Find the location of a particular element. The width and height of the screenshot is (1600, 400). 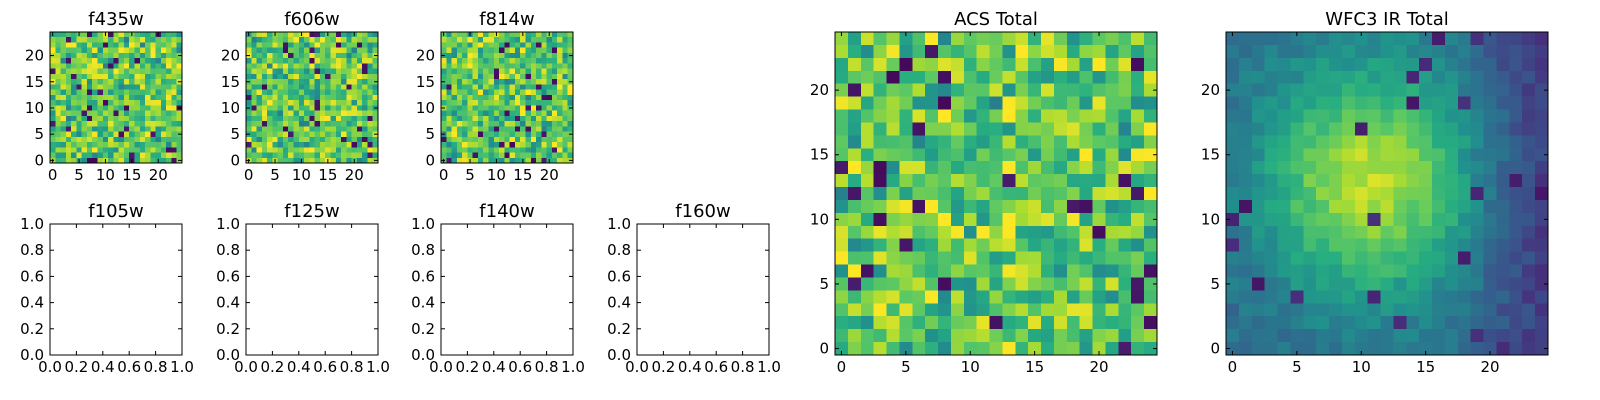

x-tick-label: 0 is located at coordinates (444, 175).